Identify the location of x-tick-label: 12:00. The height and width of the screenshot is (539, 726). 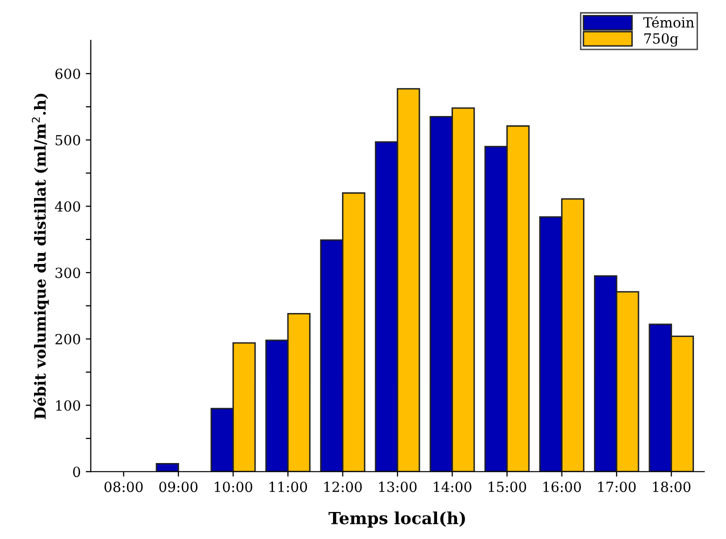
(343, 487).